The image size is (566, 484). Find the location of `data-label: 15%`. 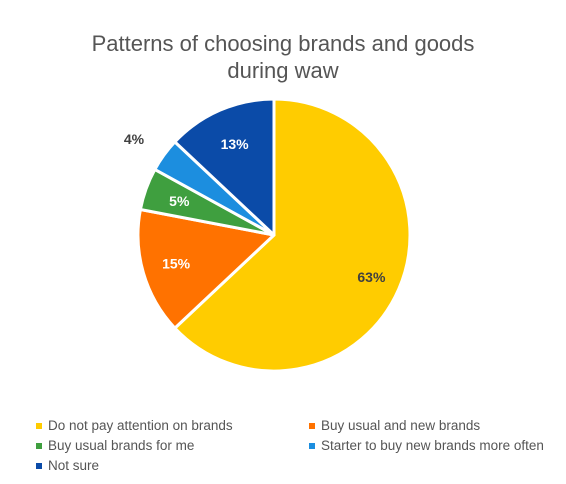

data-label: 15% is located at coordinates (176, 264).